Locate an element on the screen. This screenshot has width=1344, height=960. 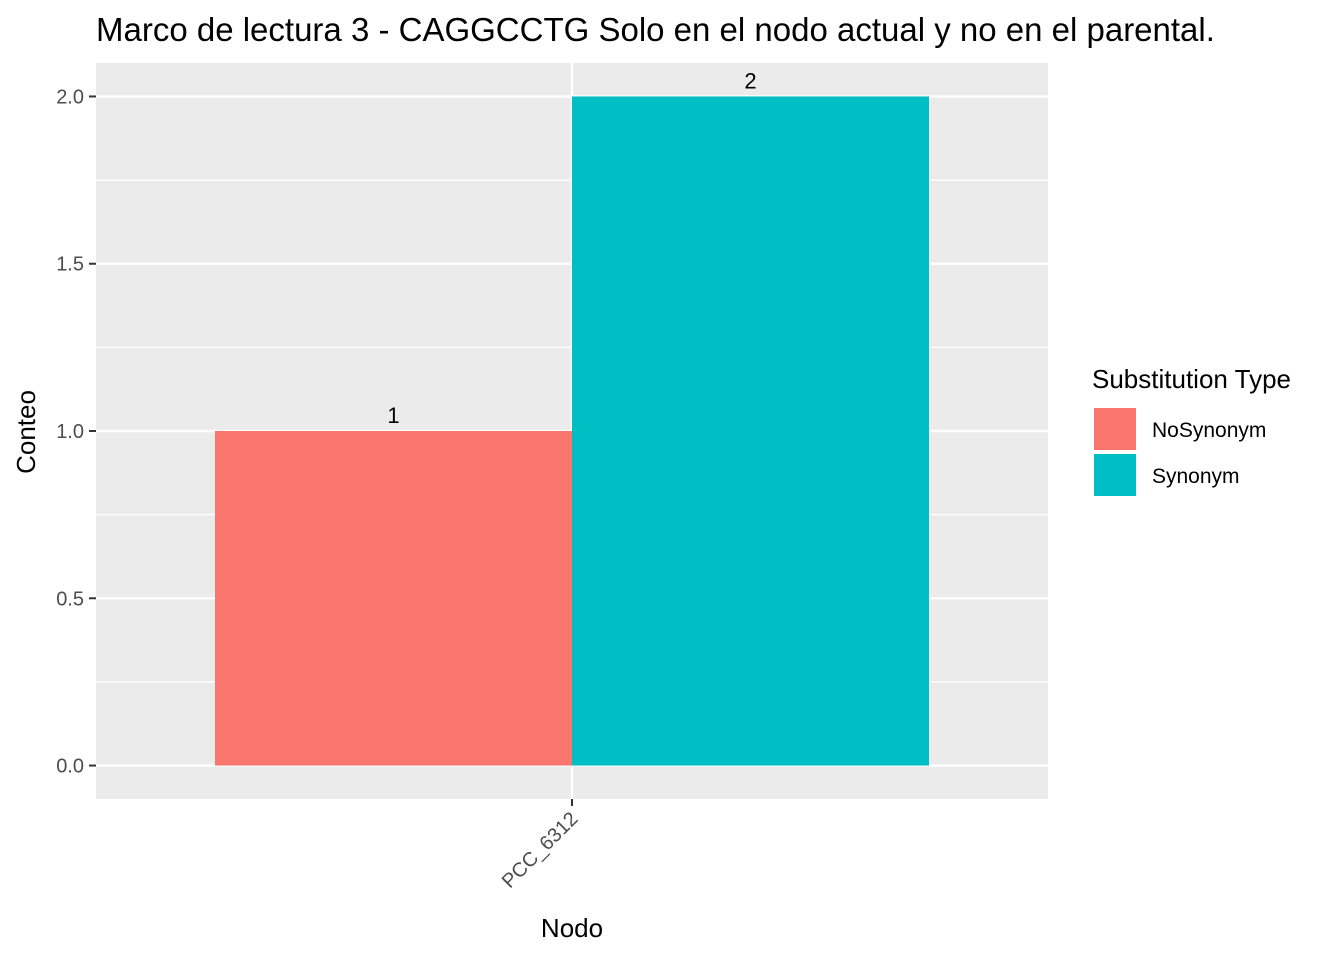
y-tick-label: 1.0 is located at coordinates (70, 432).